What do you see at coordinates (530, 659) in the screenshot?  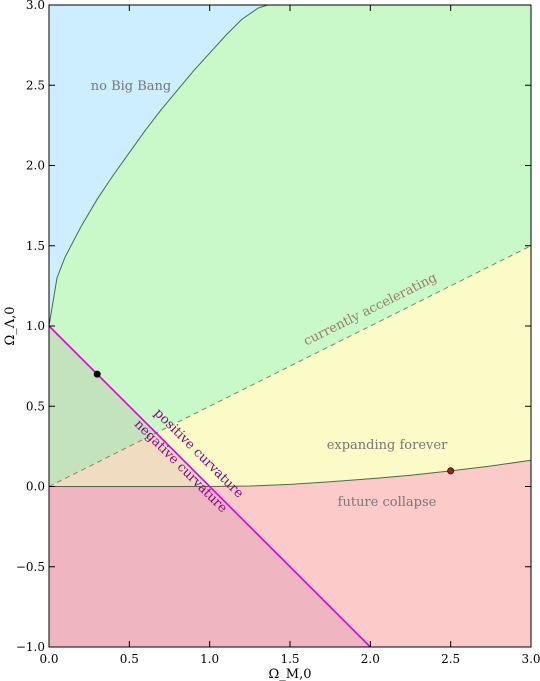 I see `x-tick-label: 3.0` at bounding box center [530, 659].